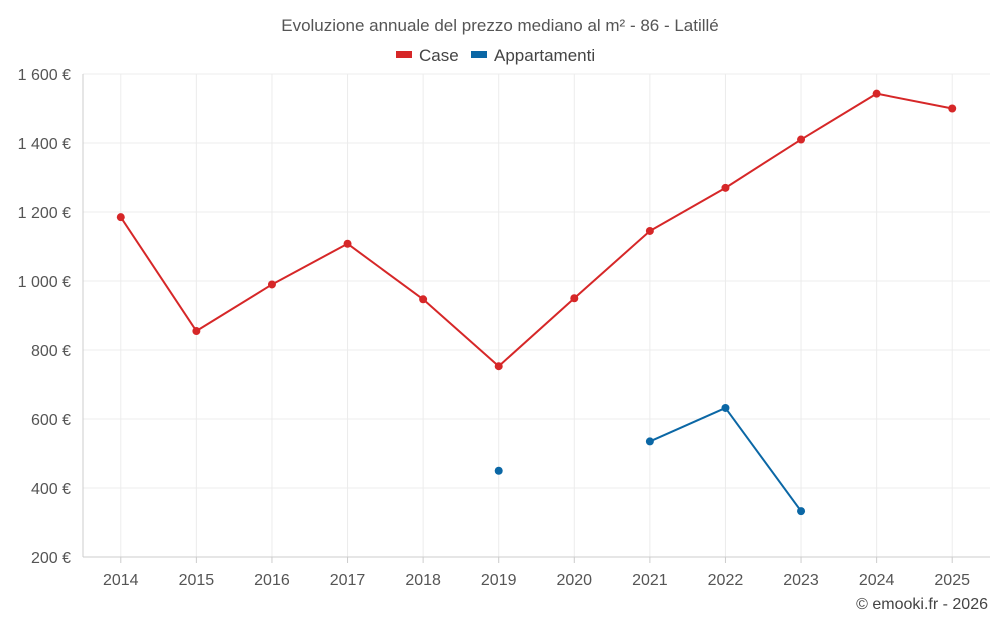 This screenshot has width=1000, height=630. What do you see at coordinates (952, 108) in the screenshot?
I see `data-point-case-2025` at bounding box center [952, 108].